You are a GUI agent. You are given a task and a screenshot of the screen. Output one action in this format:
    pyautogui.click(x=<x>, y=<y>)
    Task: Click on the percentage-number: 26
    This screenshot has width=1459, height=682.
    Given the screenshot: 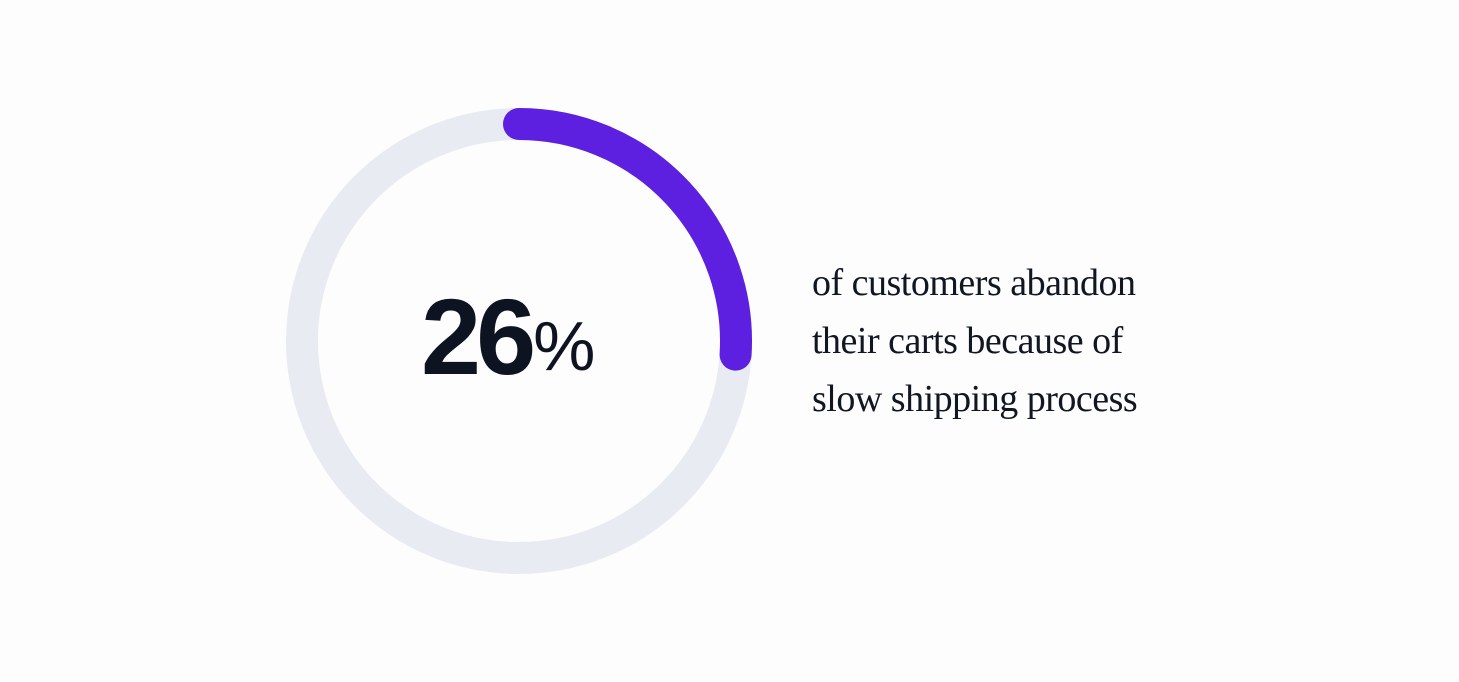 What is the action you would take?
    pyautogui.click(x=478, y=336)
    